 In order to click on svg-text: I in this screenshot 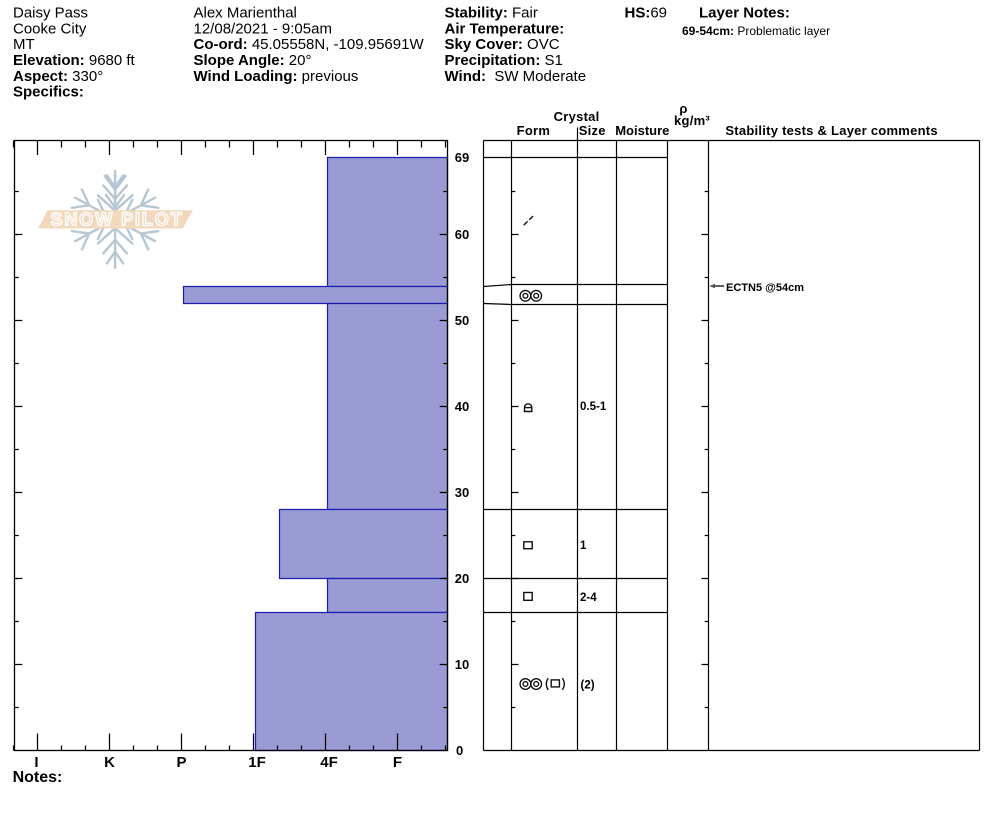, I will do `click(36, 762)`.